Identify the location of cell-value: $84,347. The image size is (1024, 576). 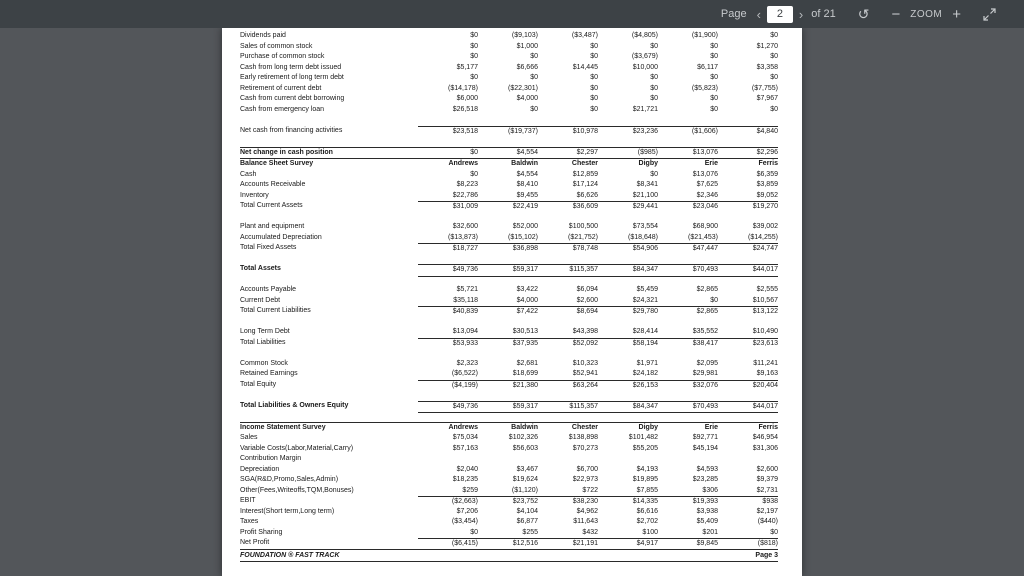
(628, 270).